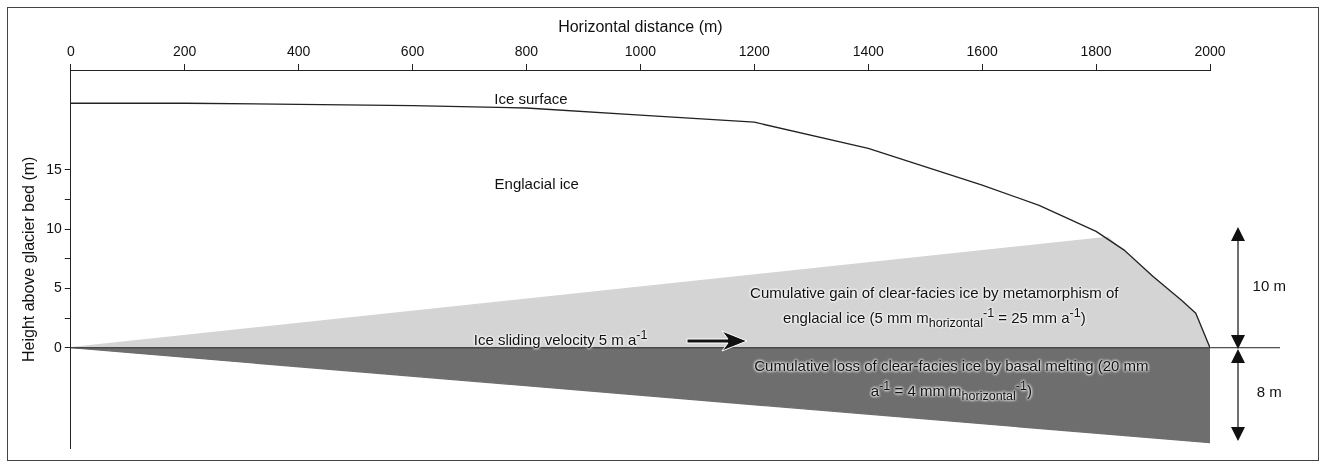 The image size is (1330, 468). What do you see at coordinates (54, 227) in the screenshot?
I see `y-tick-label: 10` at bounding box center [54, 227].